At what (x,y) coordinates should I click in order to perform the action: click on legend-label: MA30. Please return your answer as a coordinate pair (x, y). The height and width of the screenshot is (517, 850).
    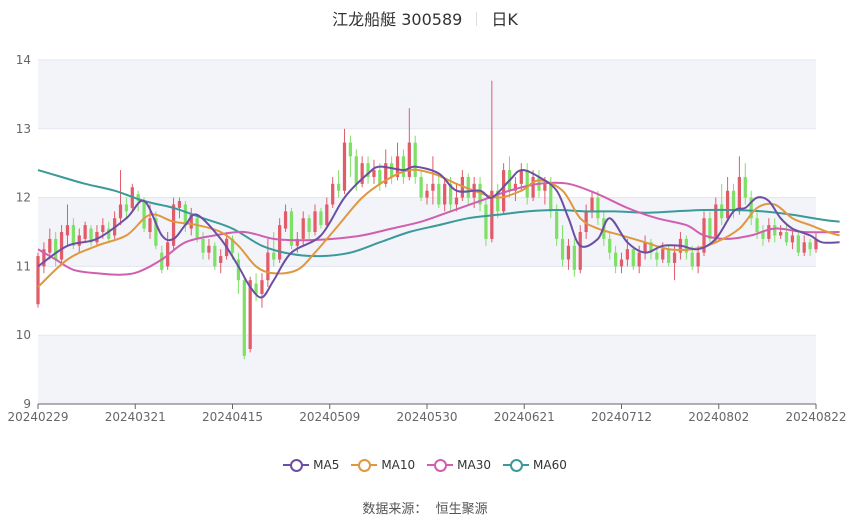
    Looking at the image, I should click on (474, 465).